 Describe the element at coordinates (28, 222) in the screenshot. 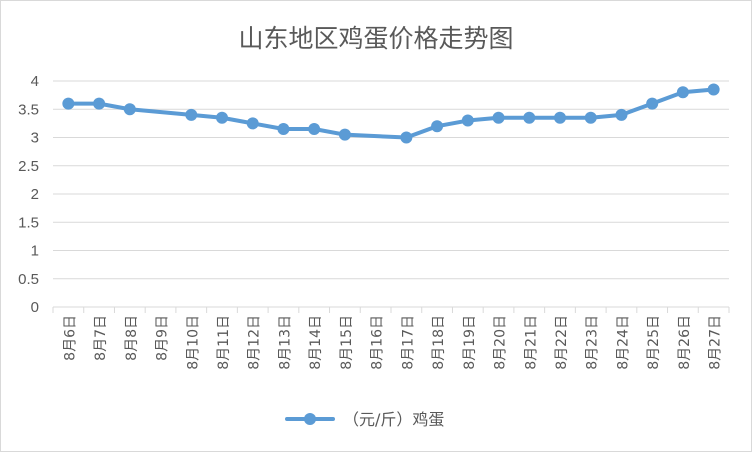

I see `y-tick-label: 1.5` at that location.